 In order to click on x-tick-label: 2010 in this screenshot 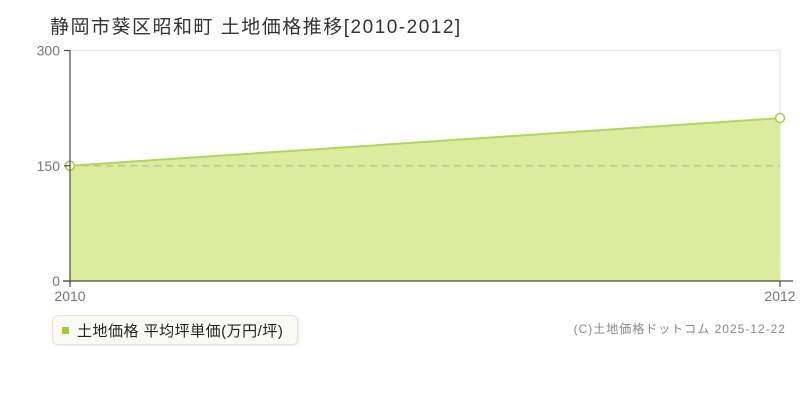, I will do `click(69, 296)`.